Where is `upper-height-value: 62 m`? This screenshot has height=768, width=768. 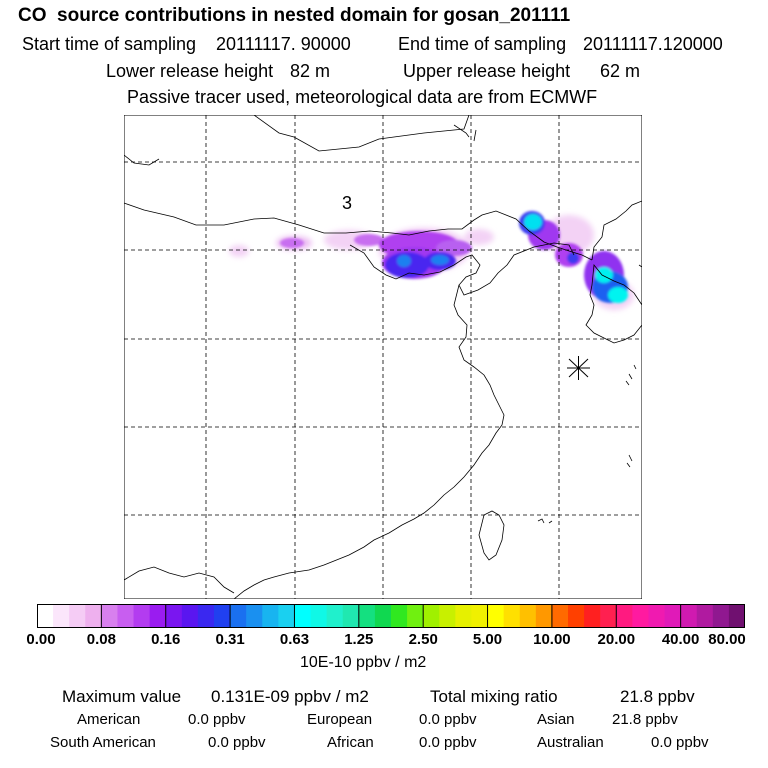 upper-height-value: 62 m is located at coordinates (620, 71).